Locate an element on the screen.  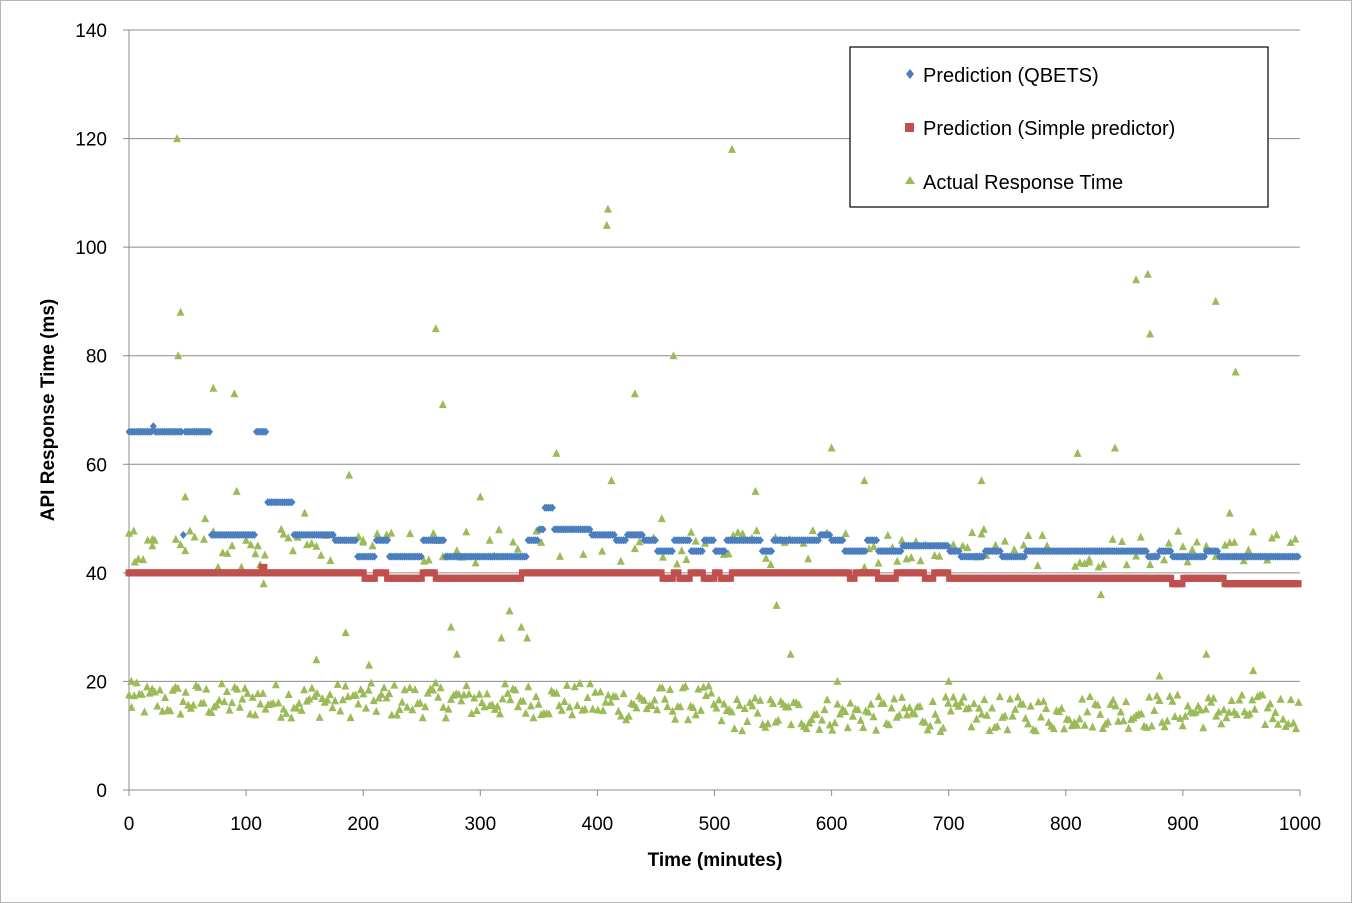
legend-triangle-icon is located at coordinates (910, 180).